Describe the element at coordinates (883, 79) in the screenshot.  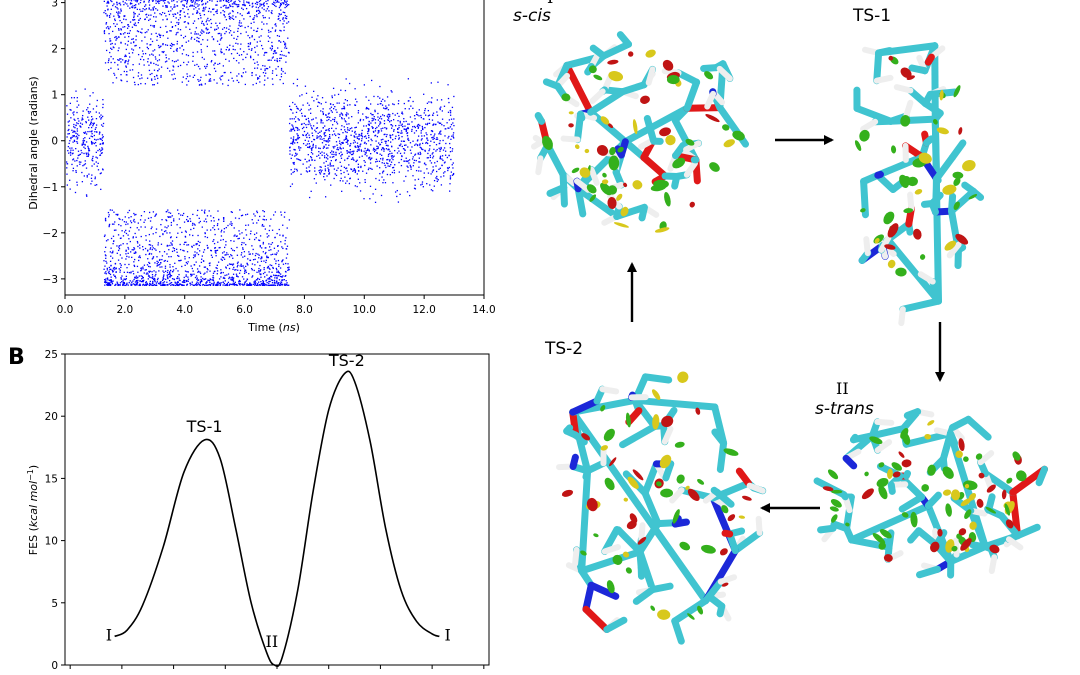
I see `hydrogen-bond` at that location.